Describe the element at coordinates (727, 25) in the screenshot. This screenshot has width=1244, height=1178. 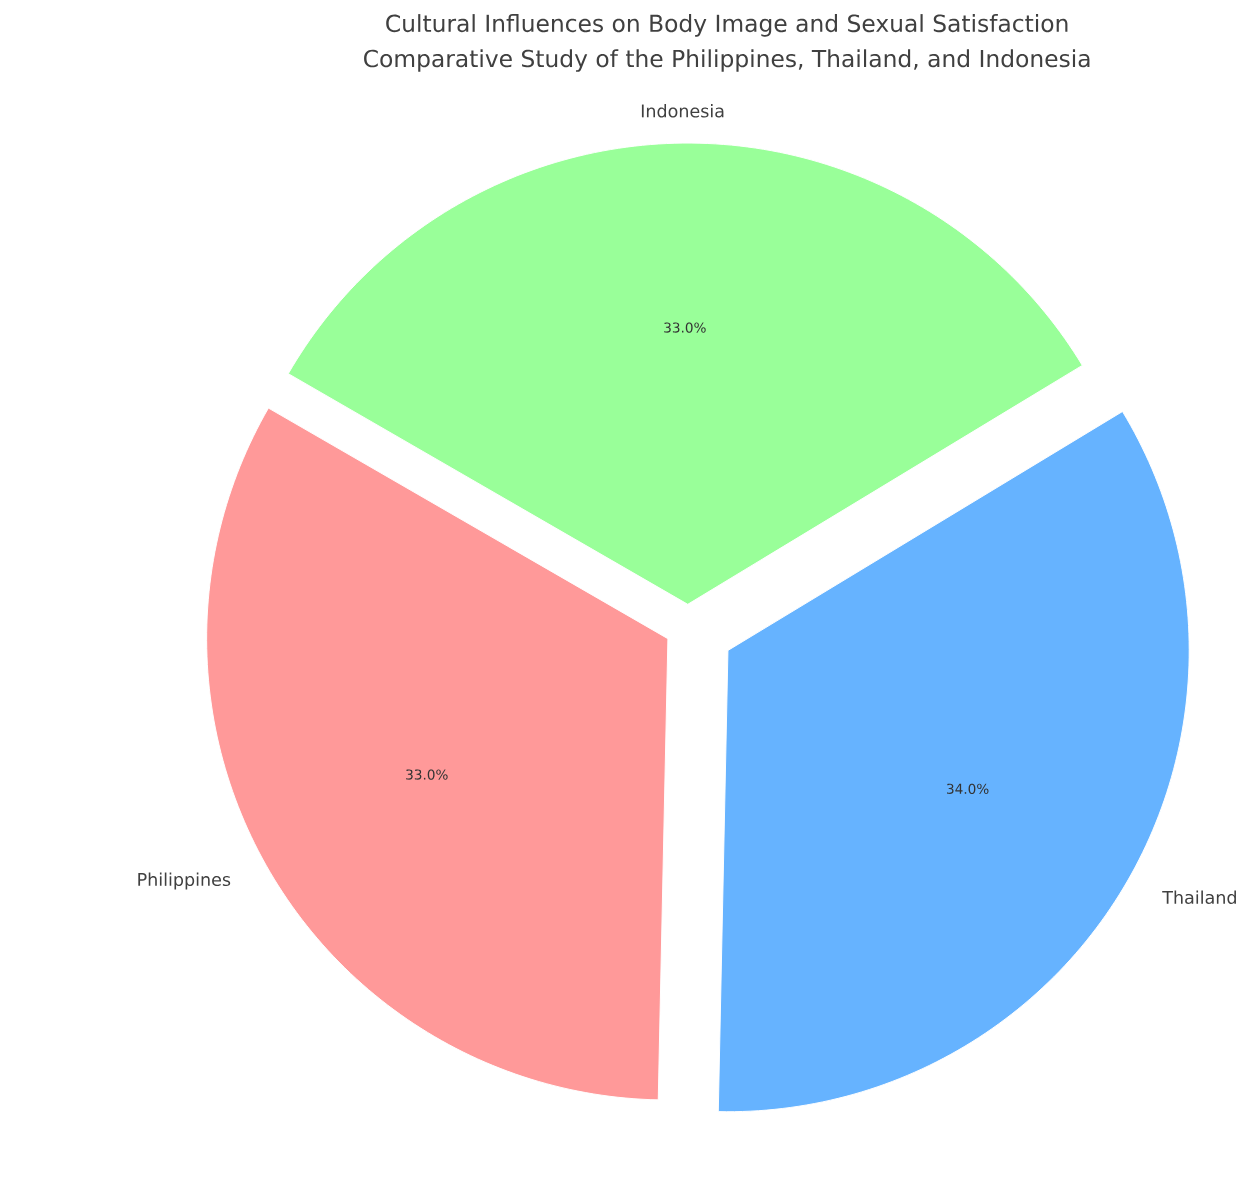
I see `chart-title: Cultural Influences on Body Image and Sexual Satisfaction` at that location.